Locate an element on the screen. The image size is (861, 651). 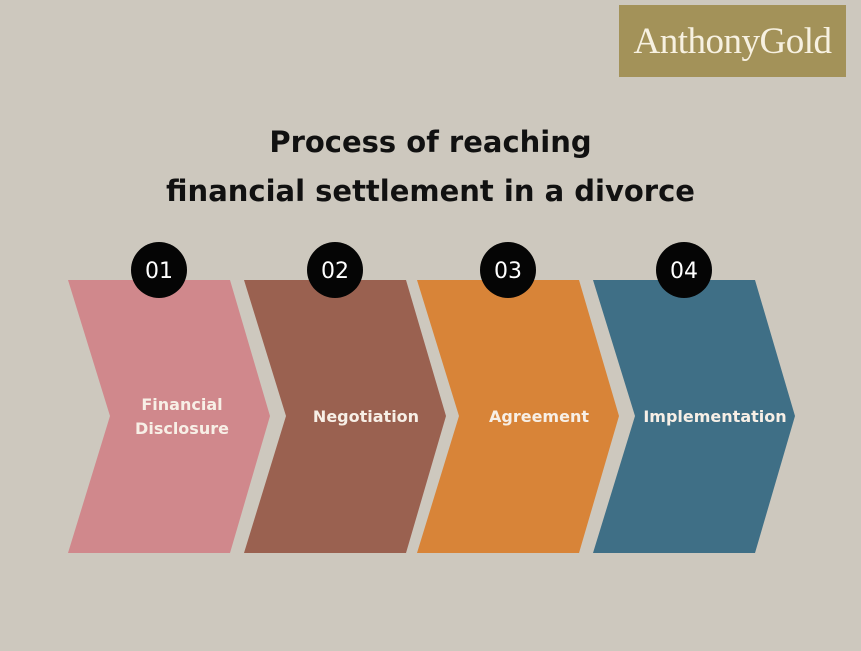
step-label: Financial is located at coordinates (181, 404).